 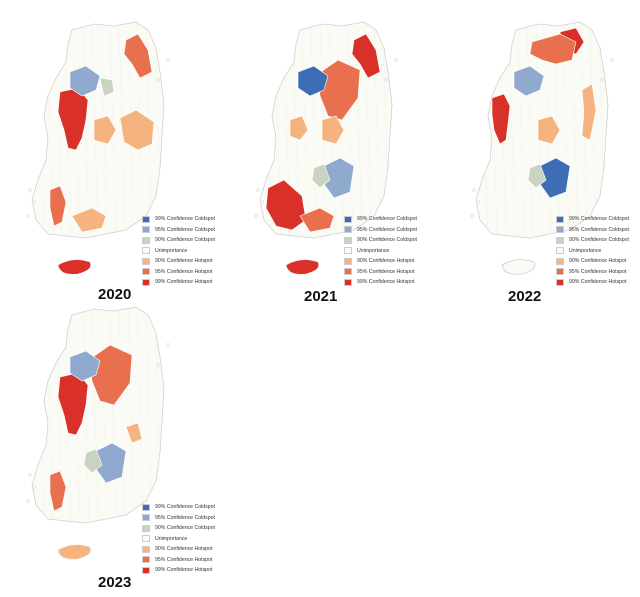 I want to click on region-c90-capital_edge, so click(x=107, y=87).